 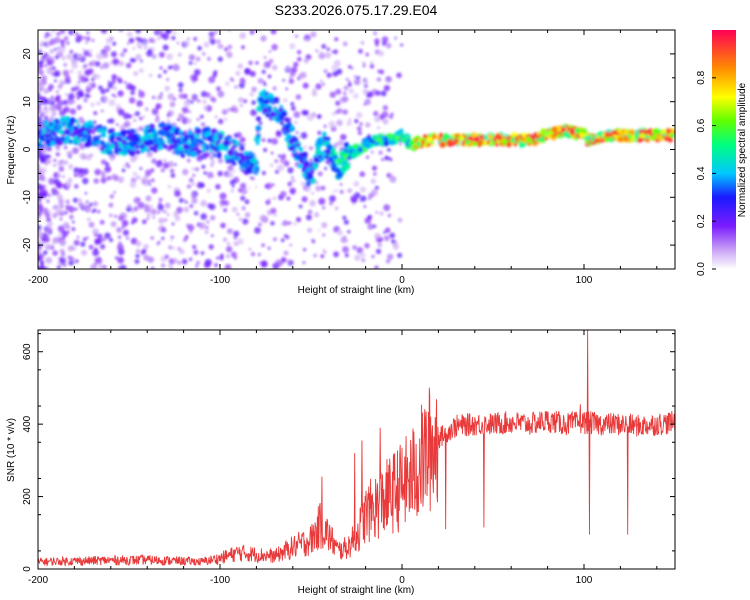 What do you see at coordinates (742, 149) in the screenshot?
I see `colorbar-label: Normalized spectral amplitude` at bounding box center [742, 149].